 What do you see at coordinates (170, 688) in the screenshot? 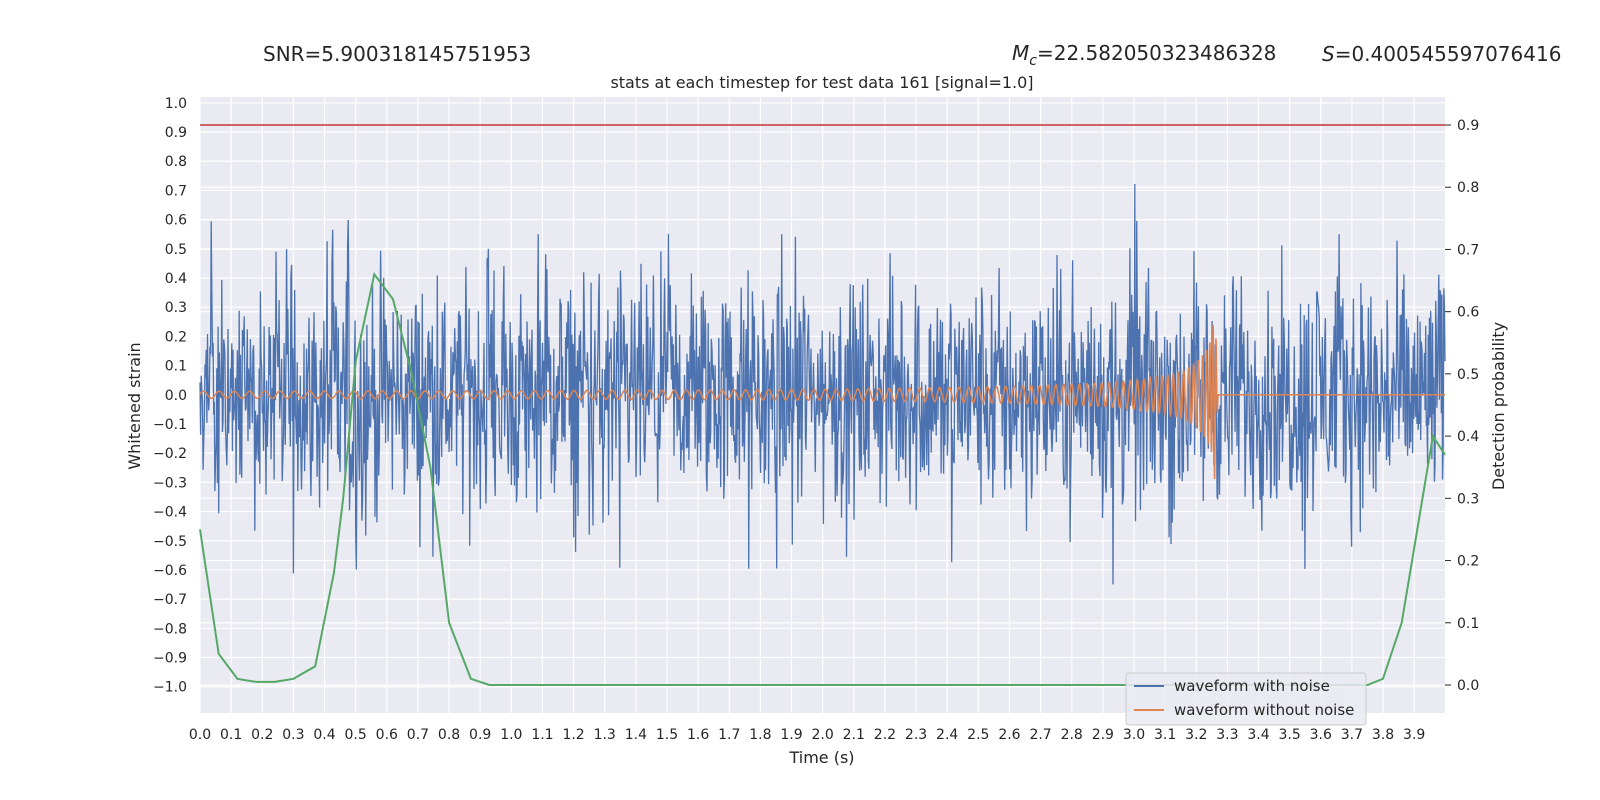
I see `y-tick-label: −1.0` at bounding box center [170, 688].